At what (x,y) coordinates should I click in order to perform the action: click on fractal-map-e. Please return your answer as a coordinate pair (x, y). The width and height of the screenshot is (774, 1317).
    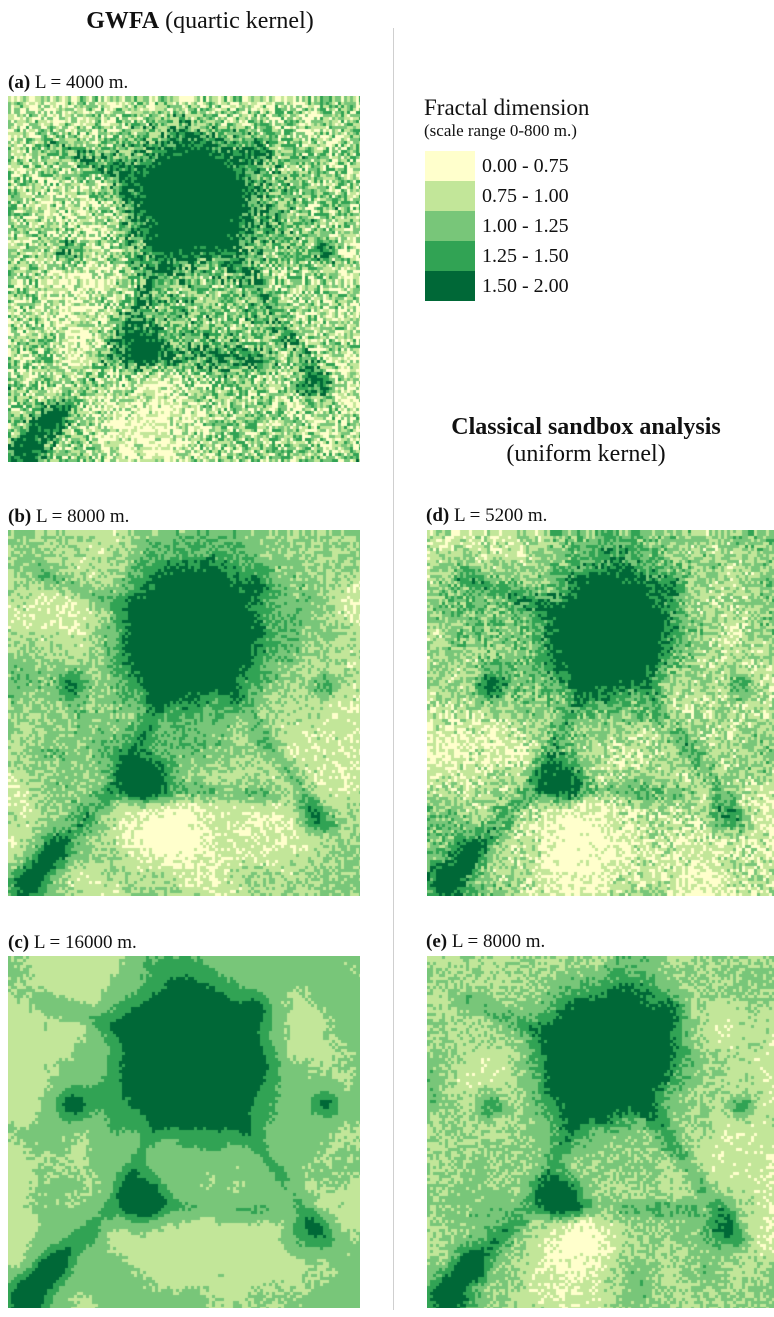
    Looking at the image, I should click on (600, 1132).